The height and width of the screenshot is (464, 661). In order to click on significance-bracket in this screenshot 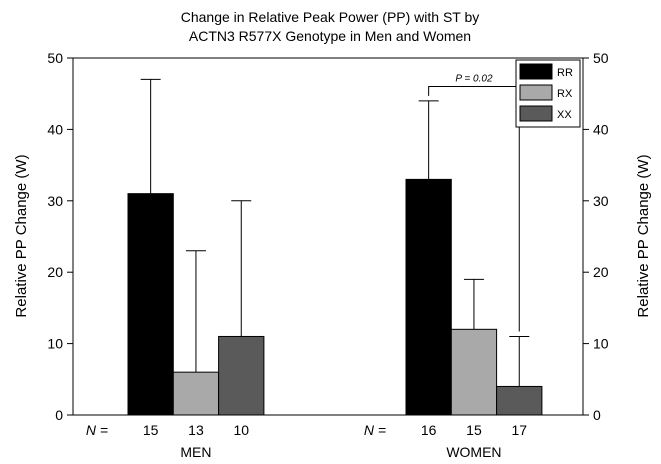, I will do `click(474, 209)`.